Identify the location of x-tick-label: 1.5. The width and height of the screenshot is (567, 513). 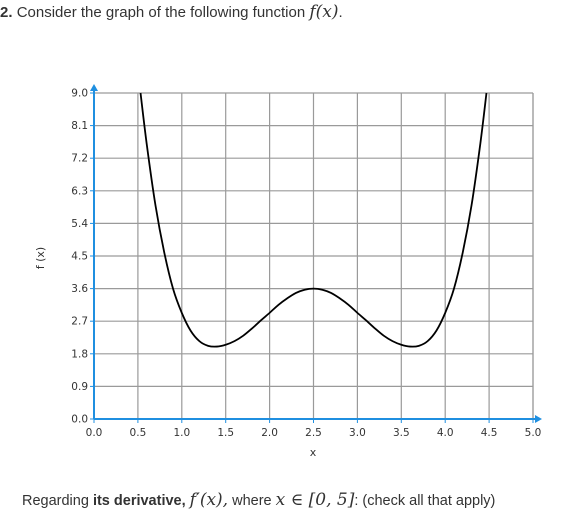
(225, 433).